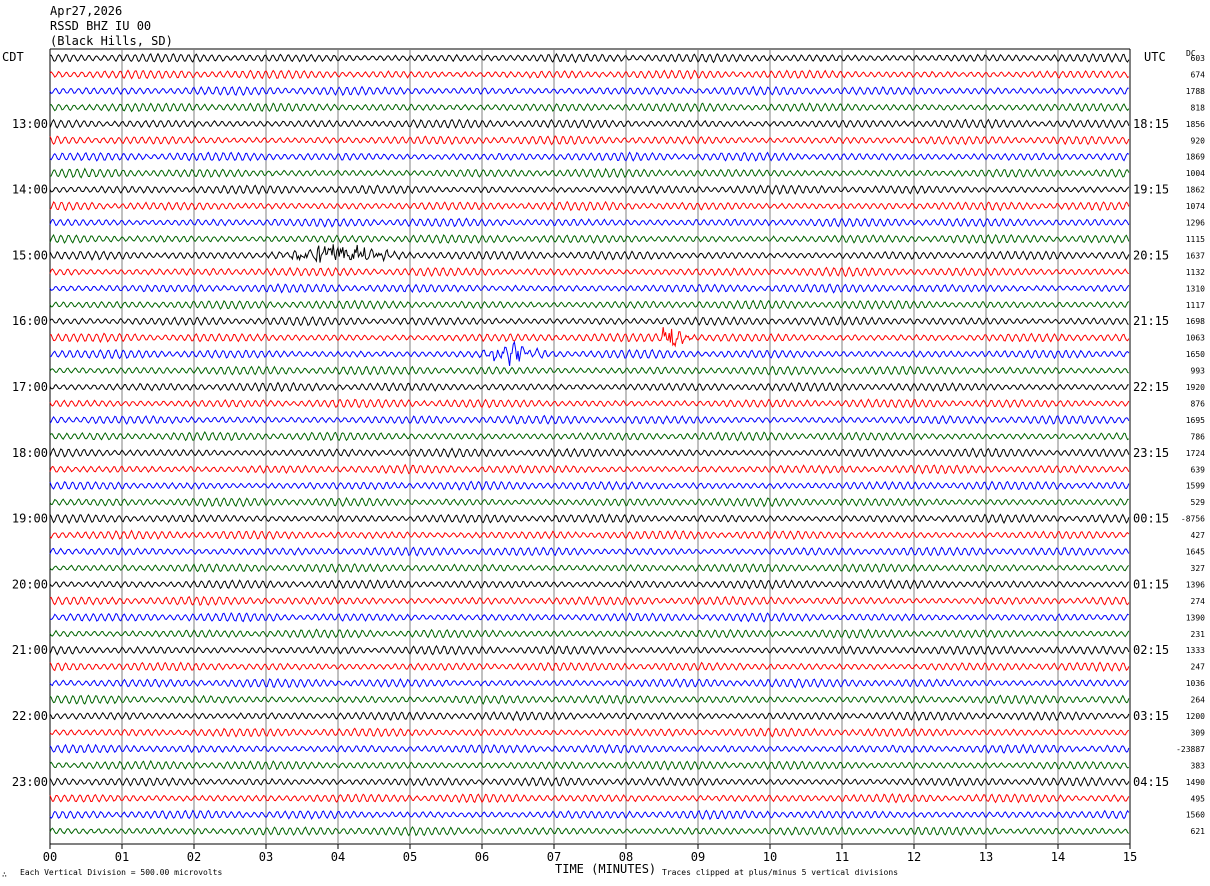 The width and height of the screenshot is (1210, 886). Describe the element at coordinates (30, 782) in the screenshot. I see `left-hour-label: 23:00` at that location.